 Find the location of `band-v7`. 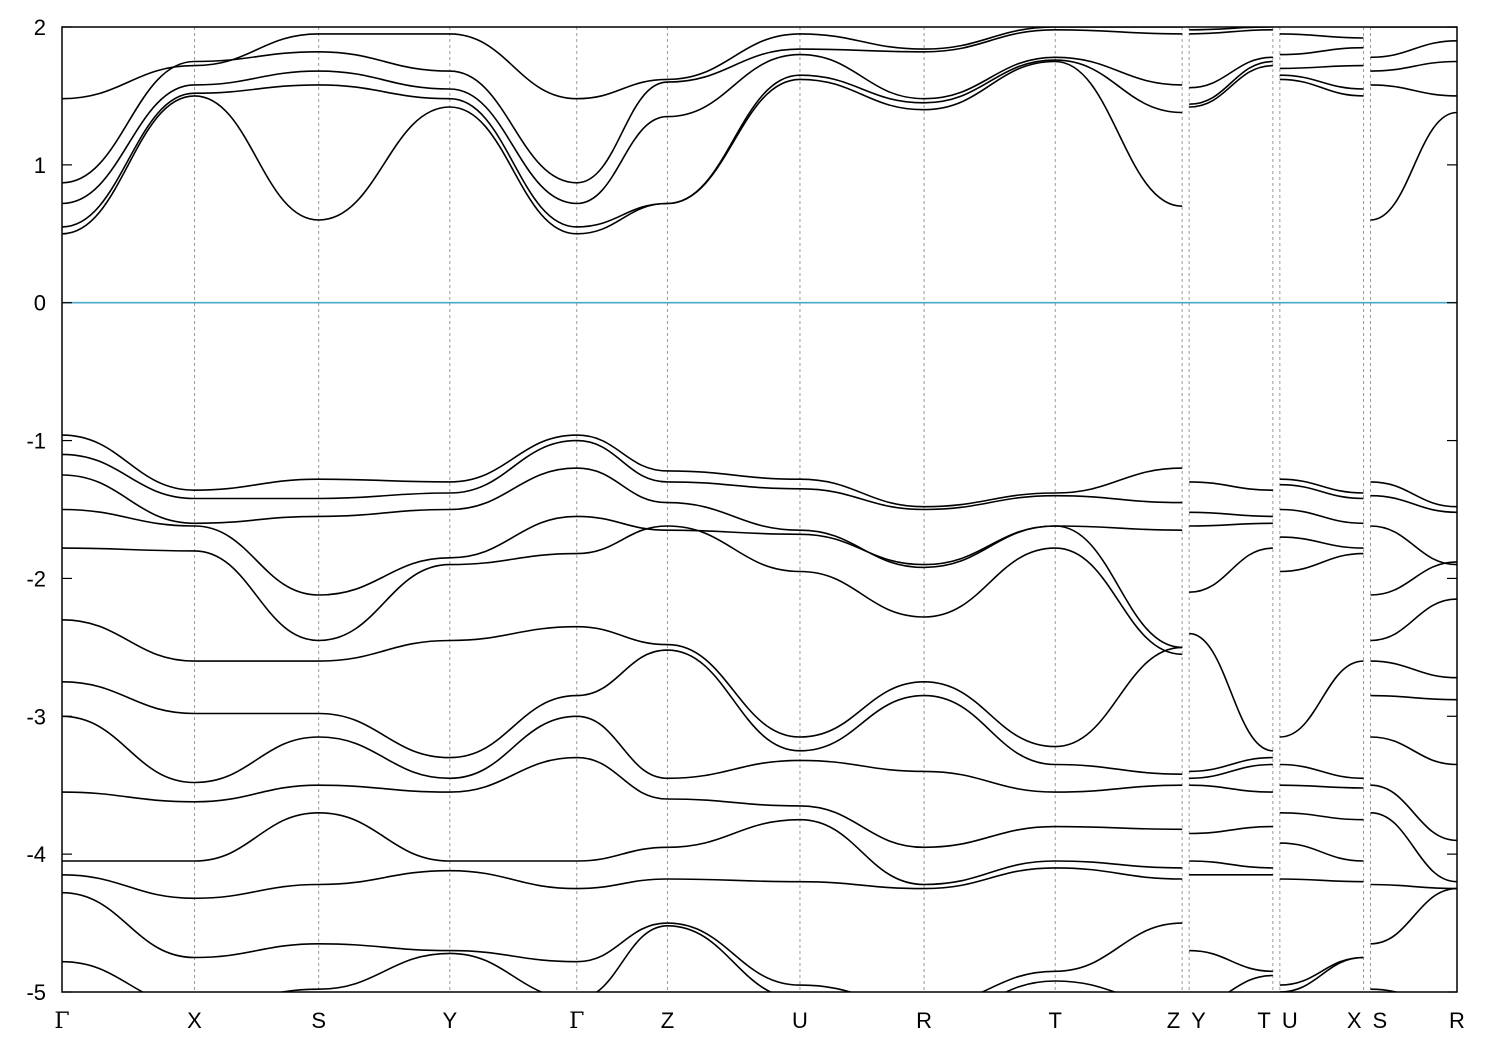

band-v7 is located at coordinates (759, 714).